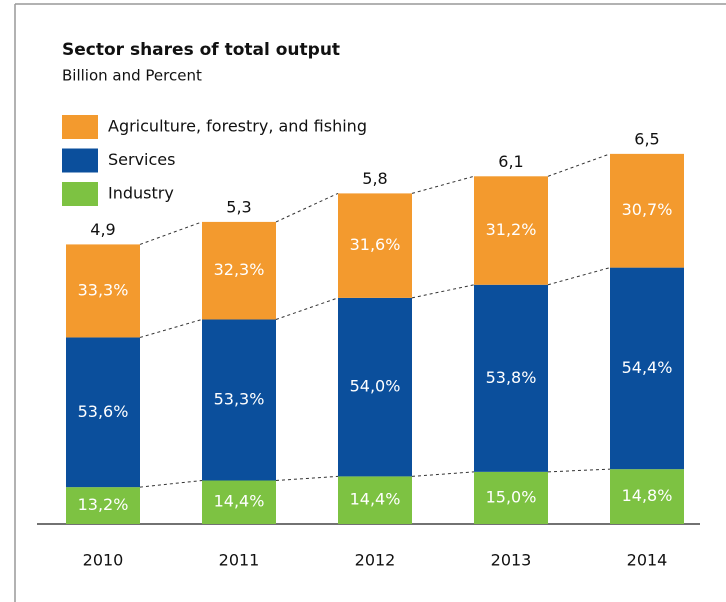  What do you see at coordinates (510, 161) in the screenshot?
I see `total-label: 6,1` at bounding box center [510, 161].